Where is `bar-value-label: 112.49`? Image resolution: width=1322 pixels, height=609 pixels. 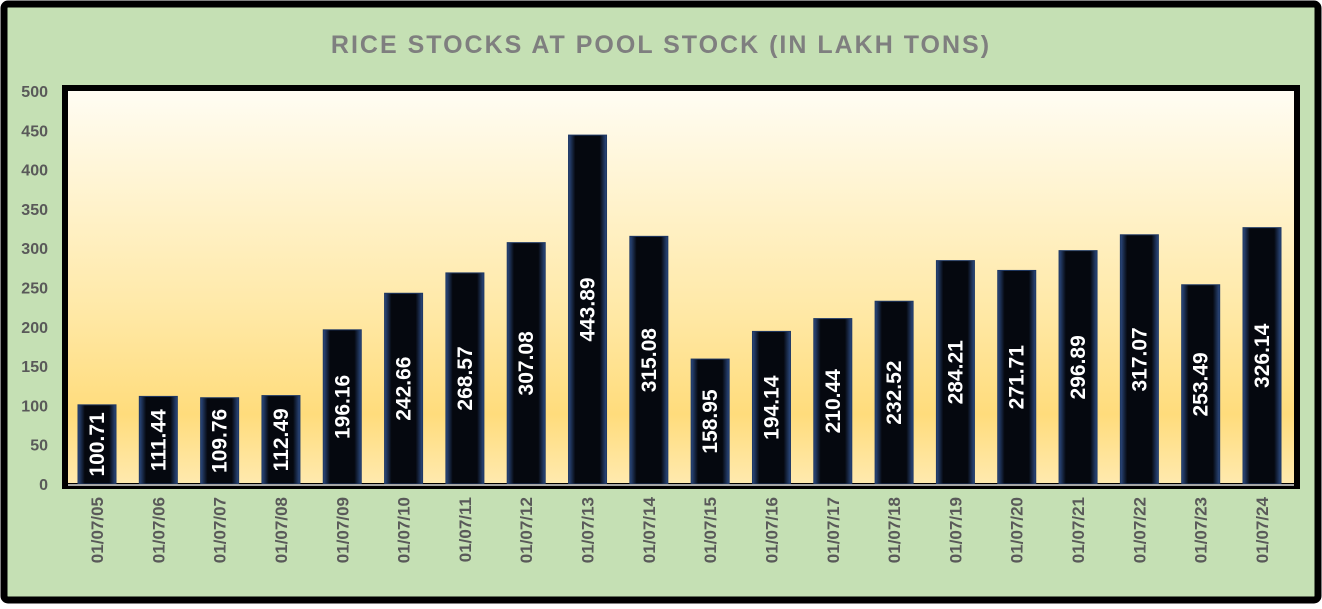 bar-value-label: 112.49 is located at coordinates (281, 439).